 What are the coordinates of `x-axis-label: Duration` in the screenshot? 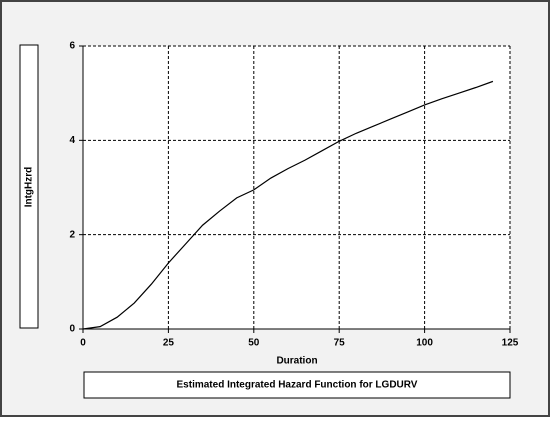 It's located at (296, 361).